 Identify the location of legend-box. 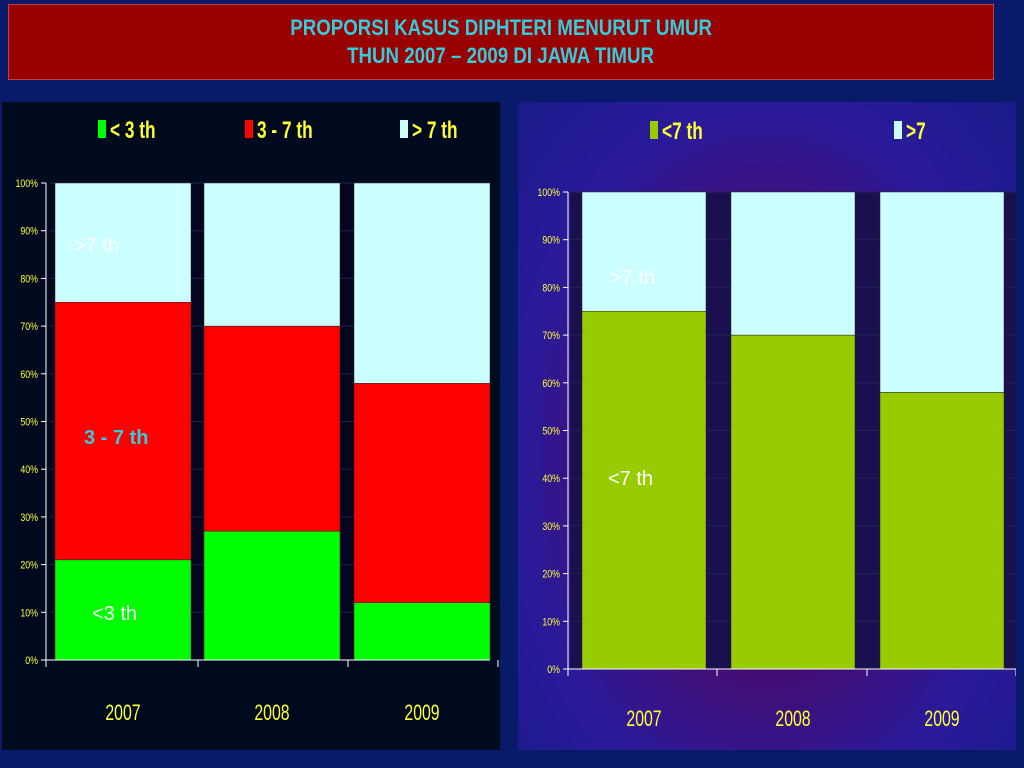
(274, 129).